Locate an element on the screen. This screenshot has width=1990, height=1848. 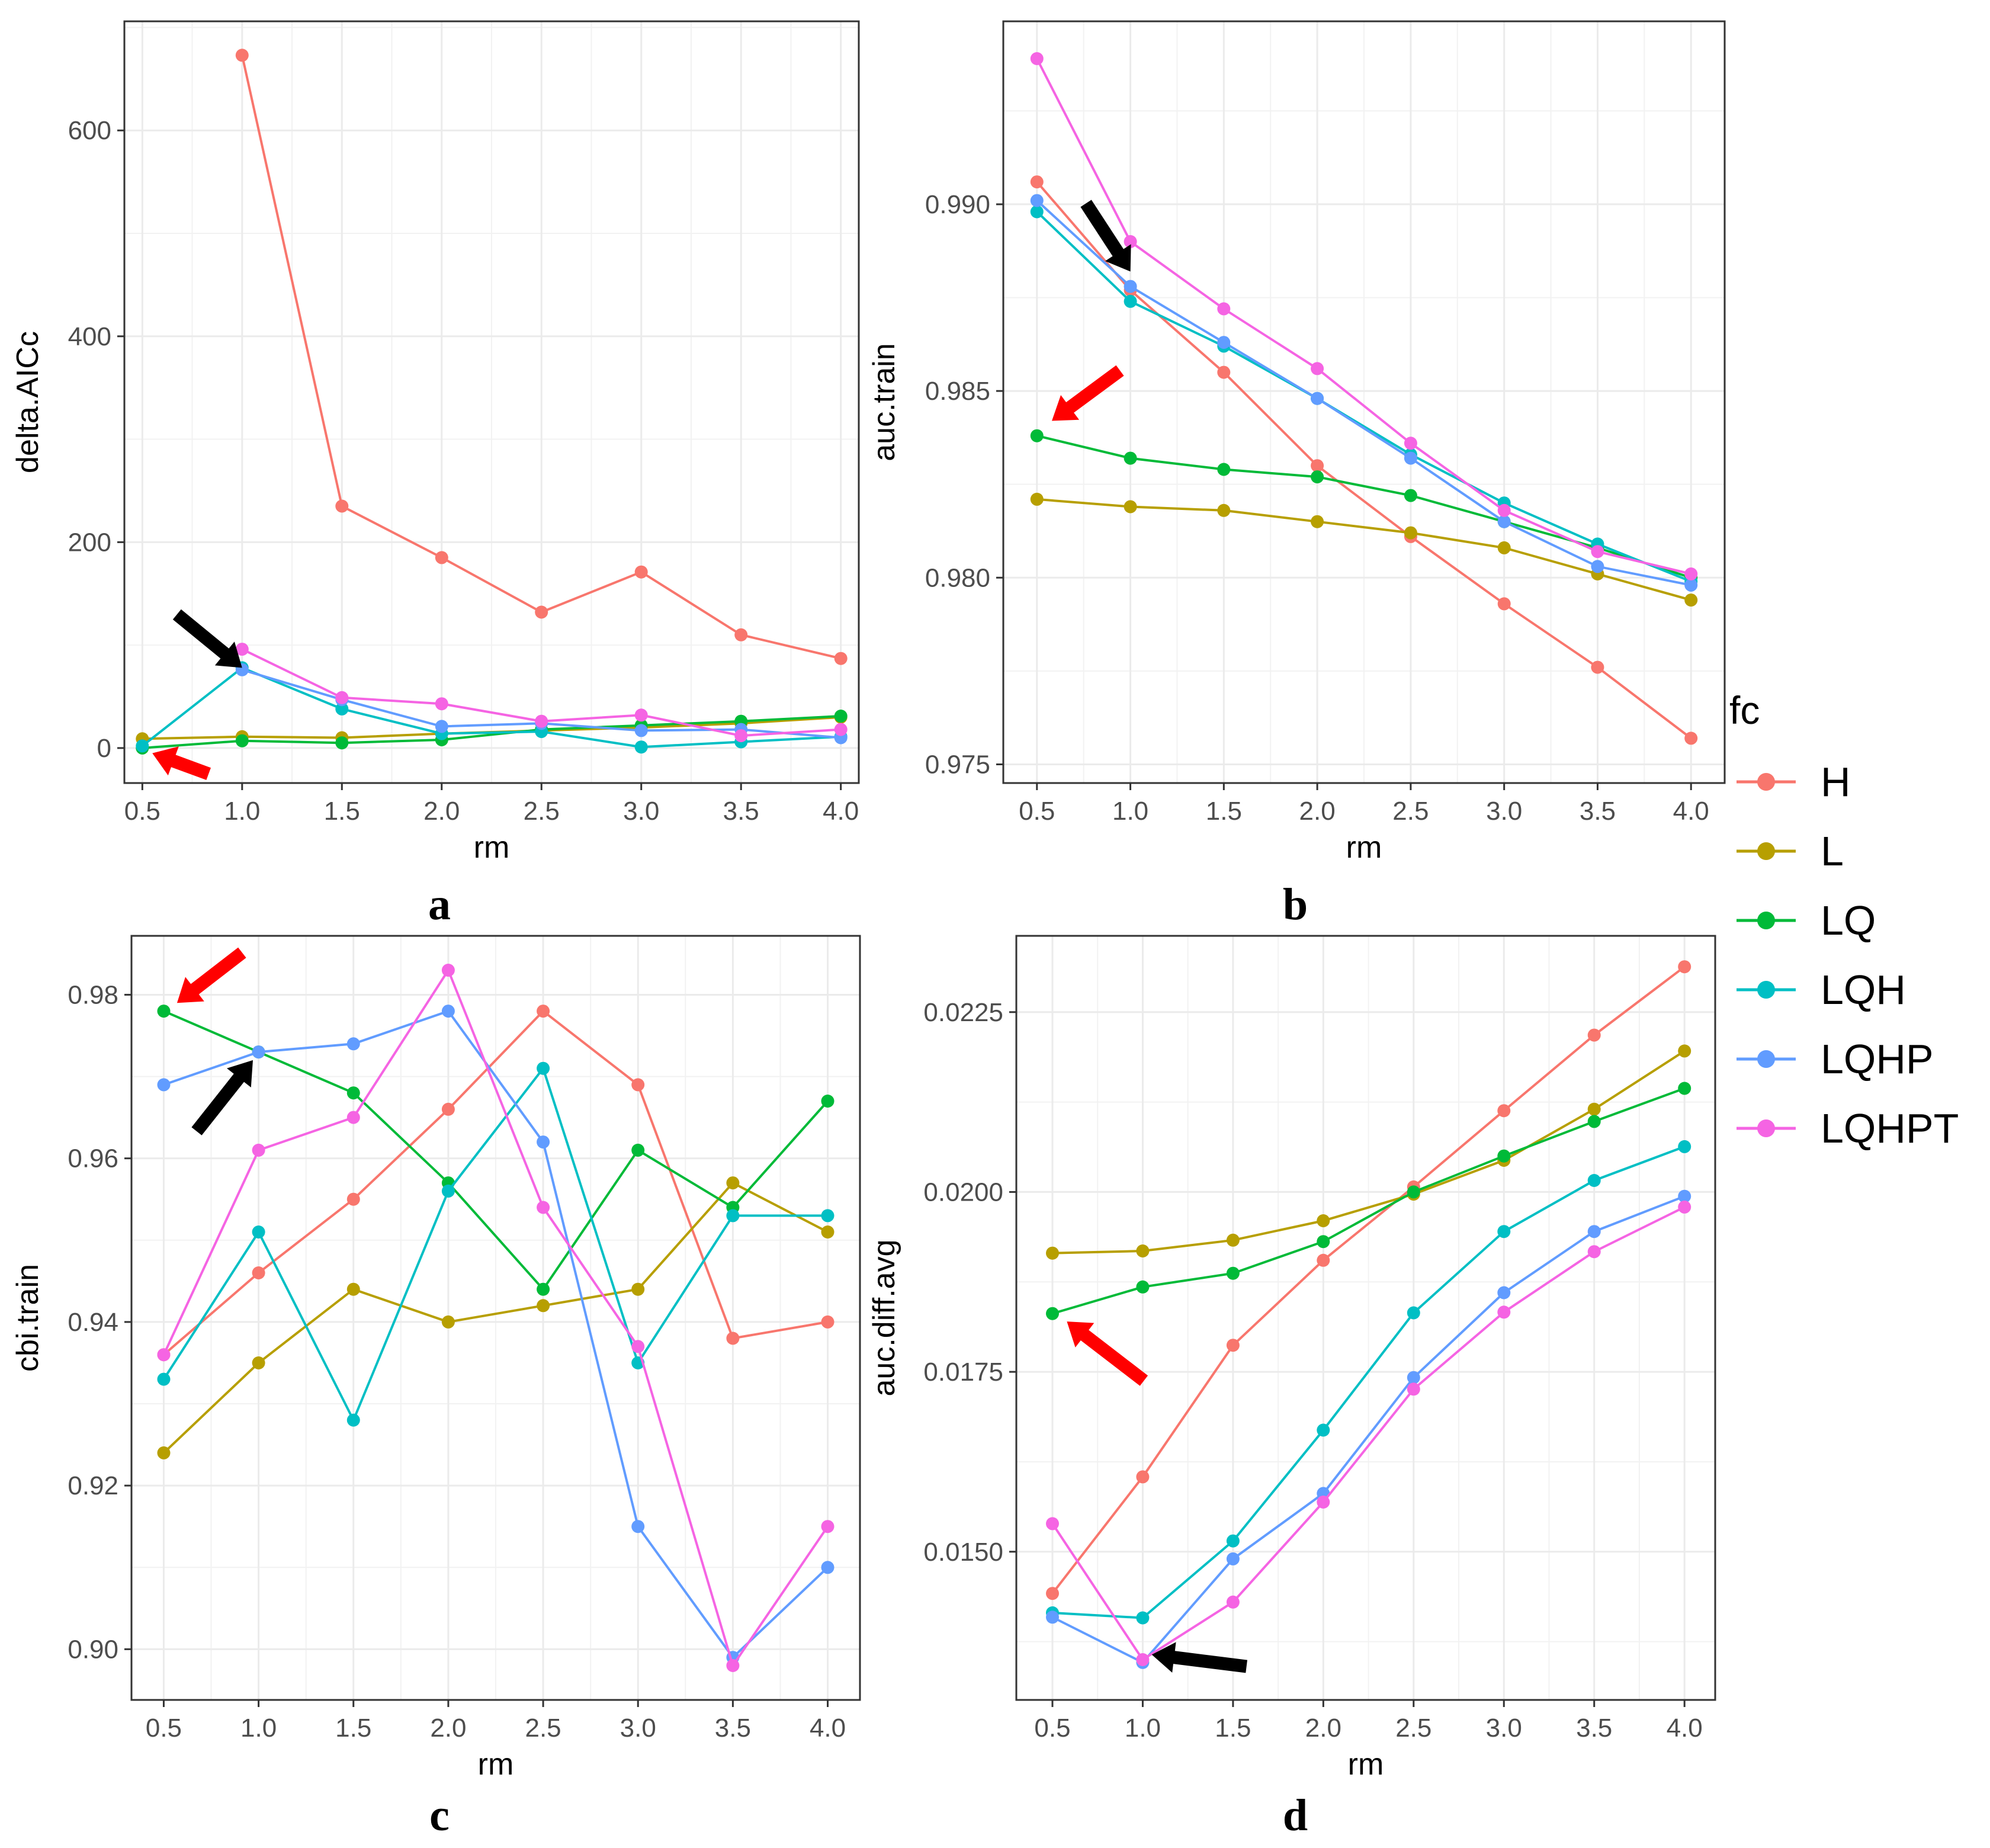
legend-title: fc is located at coordinates (1744, 710).